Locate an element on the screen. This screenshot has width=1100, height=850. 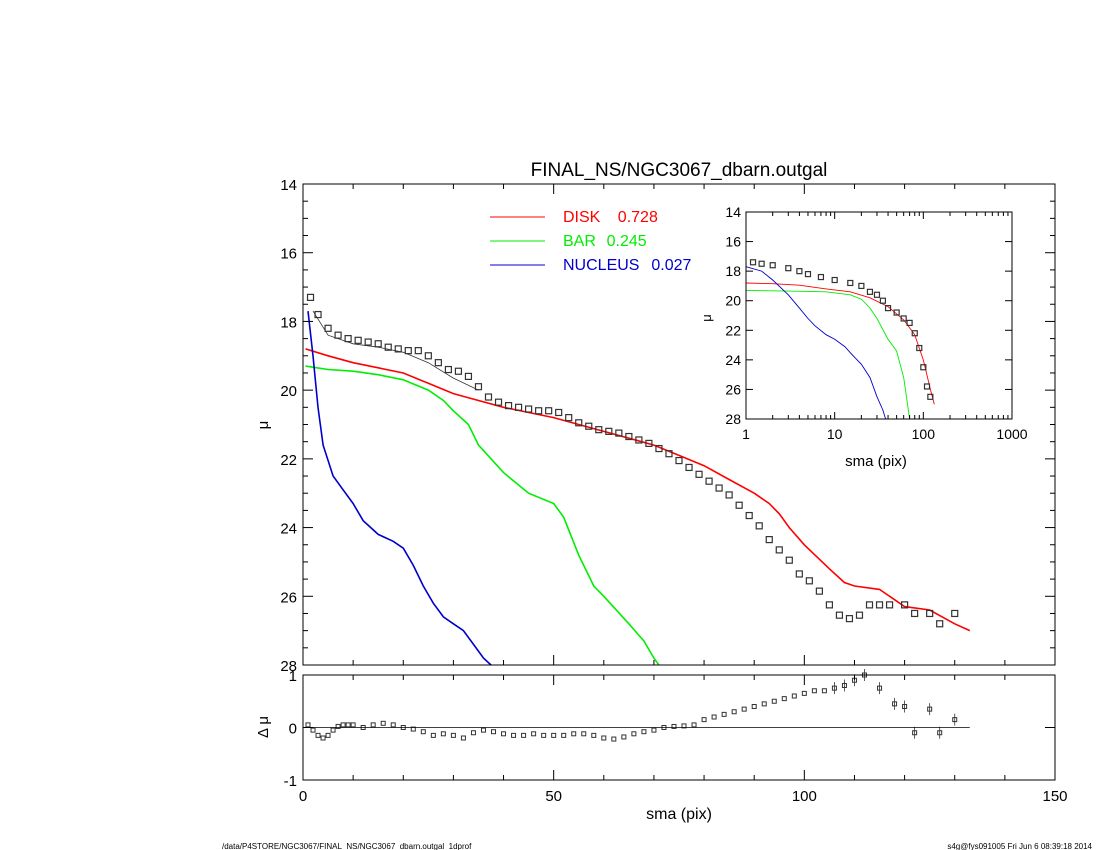
main-y-tick-label: 22 is located at coordinates (288, 460).